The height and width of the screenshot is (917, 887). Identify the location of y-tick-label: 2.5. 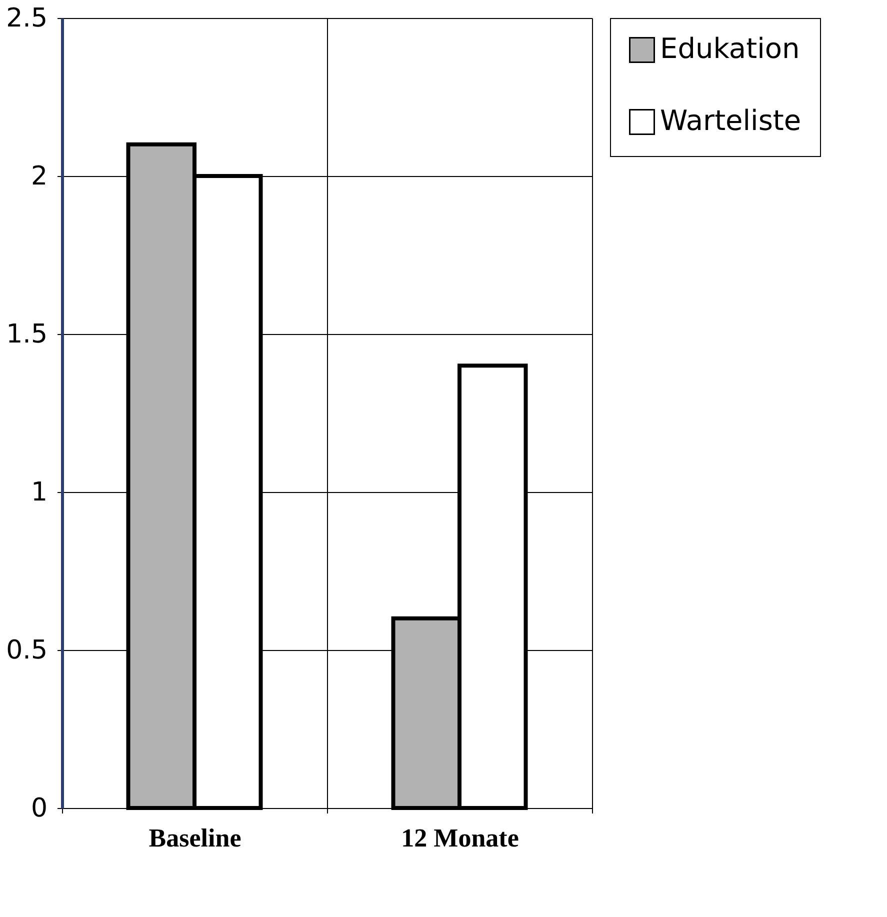
(27, 19).